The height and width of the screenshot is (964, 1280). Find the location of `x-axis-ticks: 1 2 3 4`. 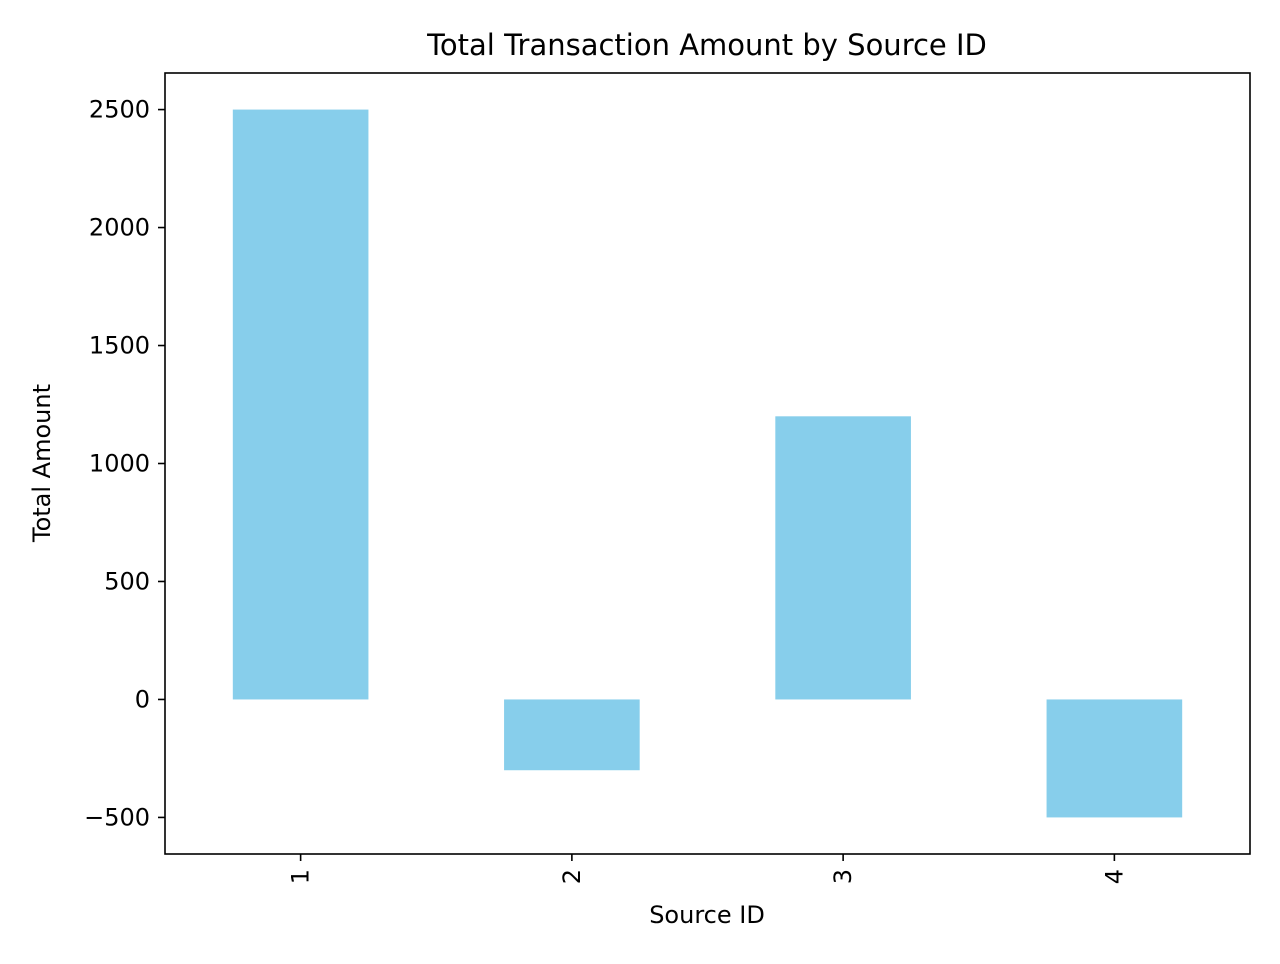

x-axis-ticks: 1 2 3 4 is located at coordinates (707, 869).